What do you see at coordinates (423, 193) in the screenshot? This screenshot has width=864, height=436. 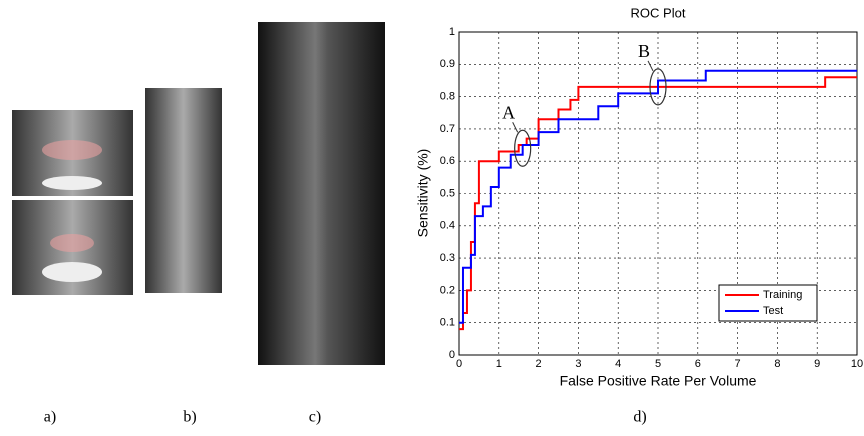 I see `y-axis-label: Sensitivity (%)` at bounding box center [423, 193].